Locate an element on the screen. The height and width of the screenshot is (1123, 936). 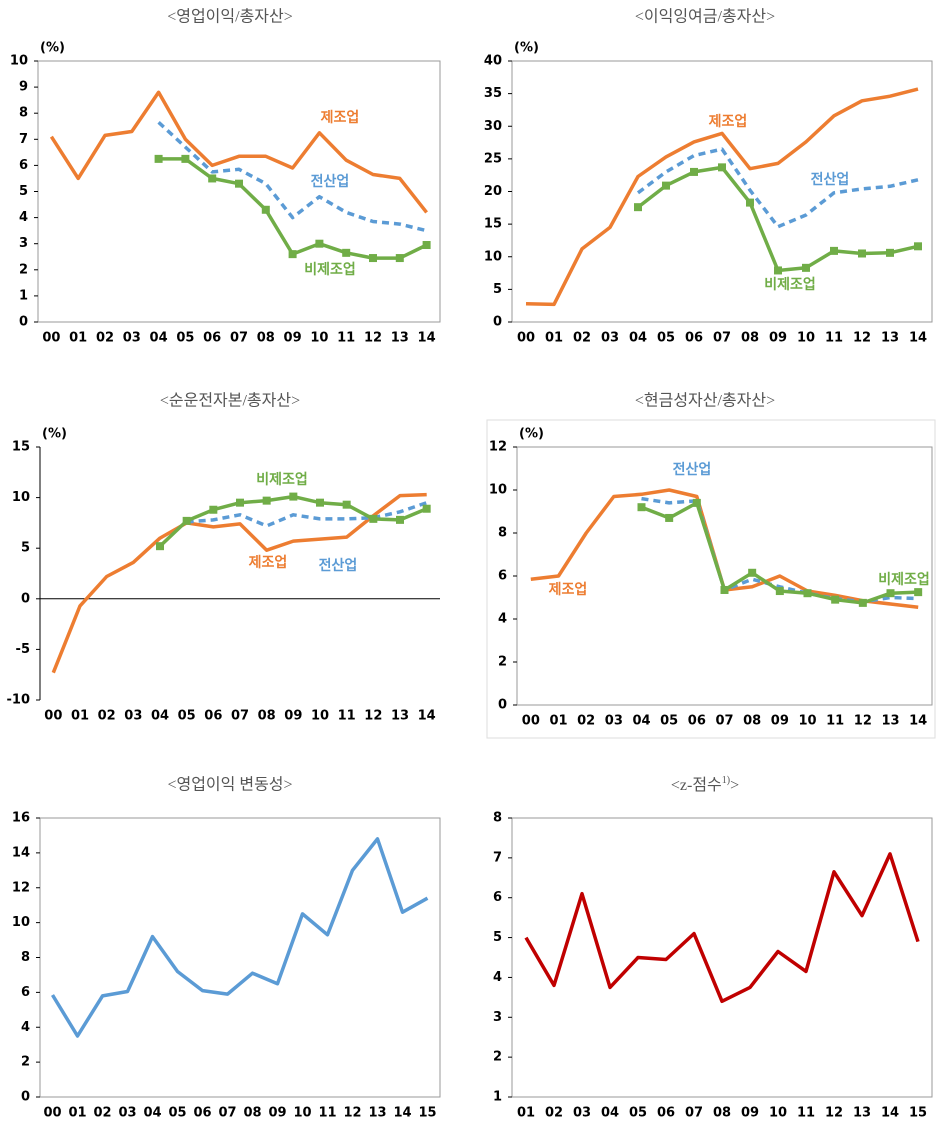
y-tick-label: 10 is located at coordinates (21, 922).